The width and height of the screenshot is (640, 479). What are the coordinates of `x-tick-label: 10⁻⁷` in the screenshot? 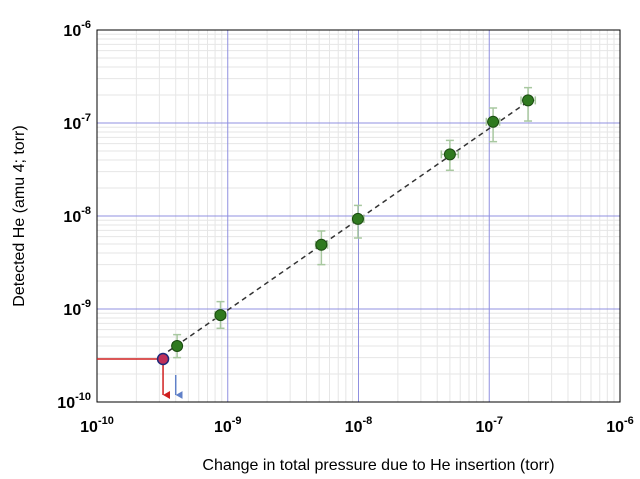 It's located at (489, 425).